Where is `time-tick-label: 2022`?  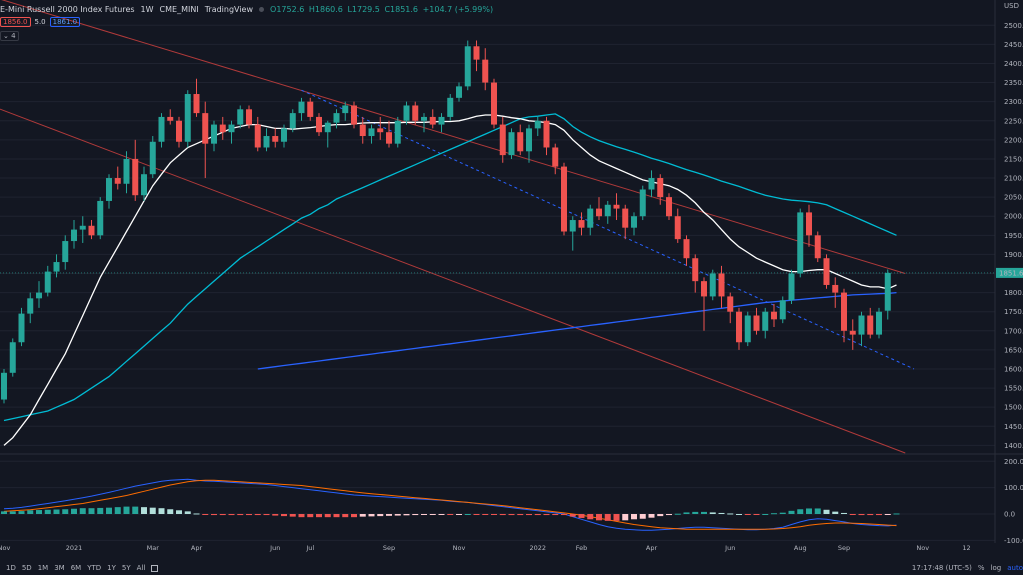
time-tick-label: 2022 is located at coordinates (537, 548).